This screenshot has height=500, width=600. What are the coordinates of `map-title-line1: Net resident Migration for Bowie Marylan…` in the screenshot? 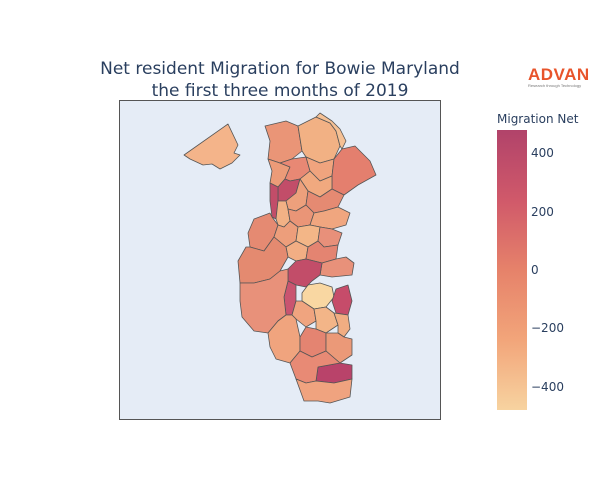 It's located at (280, 69).